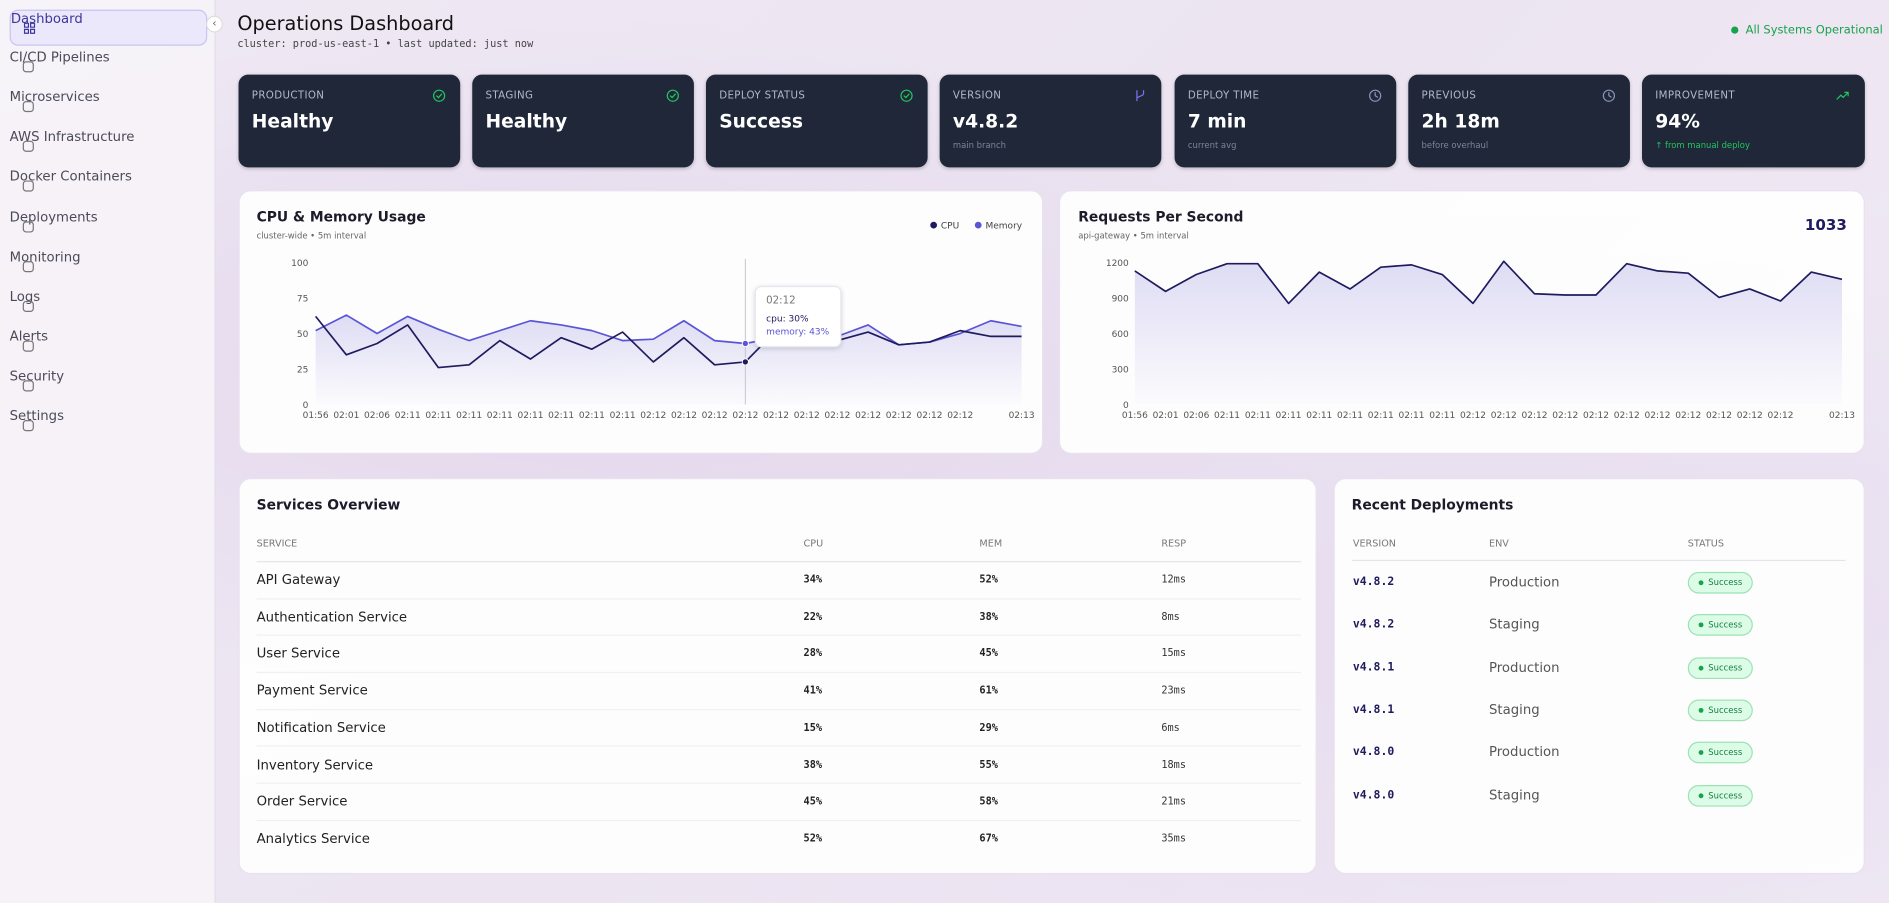 This screenshot has width=1889, height=903. What do you see at coordinates (109, 346) in the screenshot?
I see `nav-item: Alerts` at bounding box center [109, 346].